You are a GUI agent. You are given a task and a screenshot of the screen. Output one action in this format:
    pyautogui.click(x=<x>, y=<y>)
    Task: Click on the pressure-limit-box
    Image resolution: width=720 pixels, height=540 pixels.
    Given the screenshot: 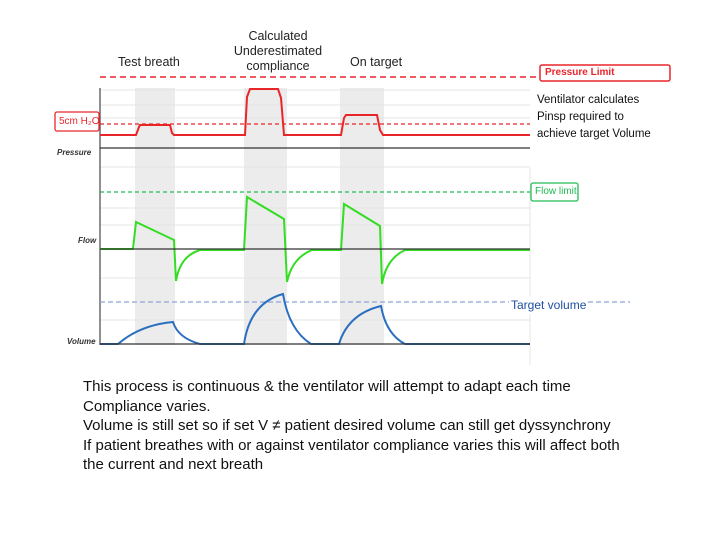 What is the action you would take?
    pyautogui.click(x=605, y=73)
    